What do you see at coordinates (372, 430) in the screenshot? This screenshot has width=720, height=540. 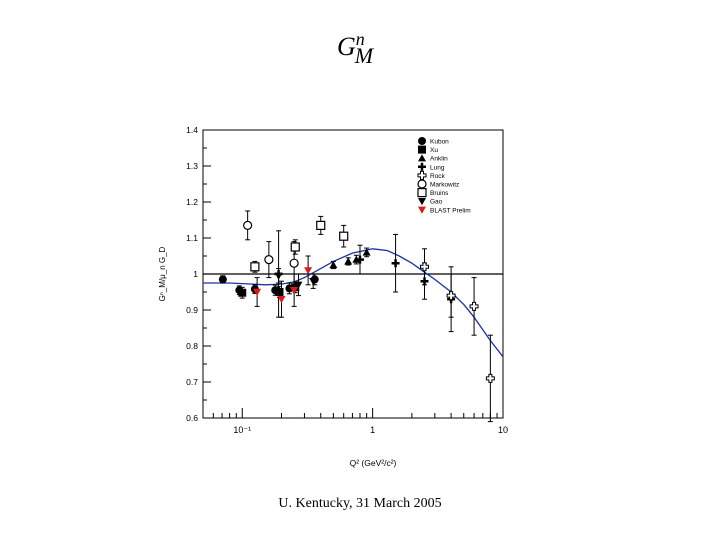 I see `x-tick-label: 1` at bounding box center [372, 430].